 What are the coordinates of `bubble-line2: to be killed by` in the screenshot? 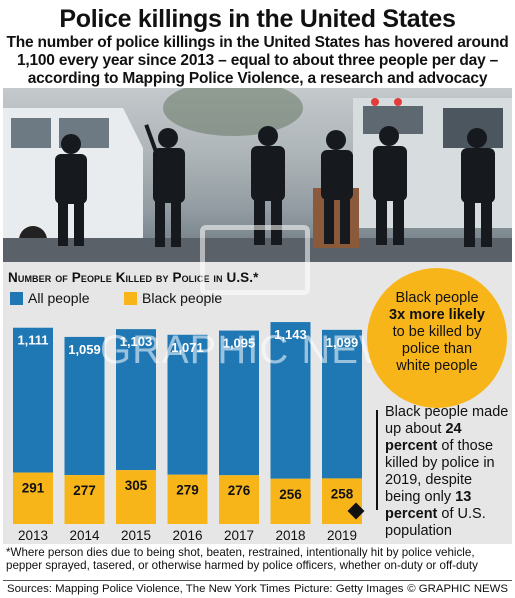 It's located at (437, 332).